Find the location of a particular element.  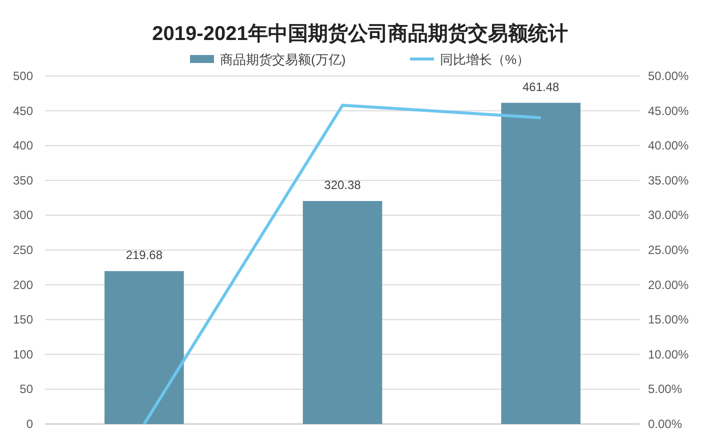

legend-label: 同比增长（%） is located at coordinates (485, 59).